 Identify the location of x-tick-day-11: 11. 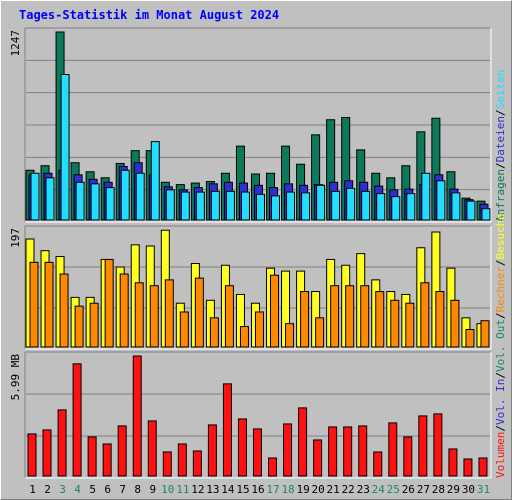
(182, 489).